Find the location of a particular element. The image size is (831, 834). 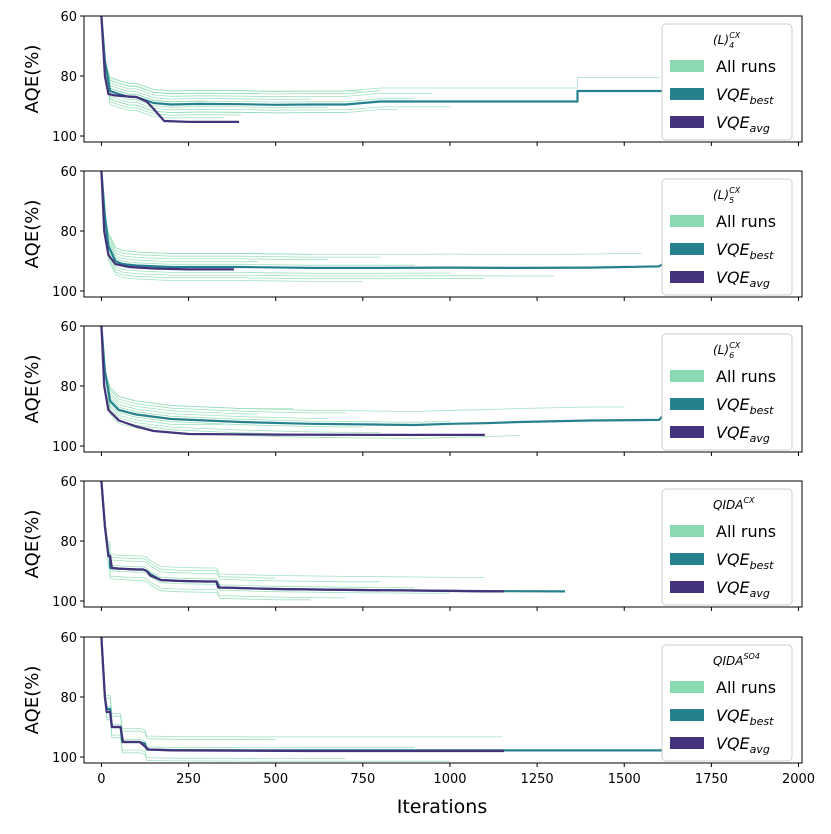

legend: (L)5CX All runs VQEbest VQEavg is located at coordinates (727, 237).